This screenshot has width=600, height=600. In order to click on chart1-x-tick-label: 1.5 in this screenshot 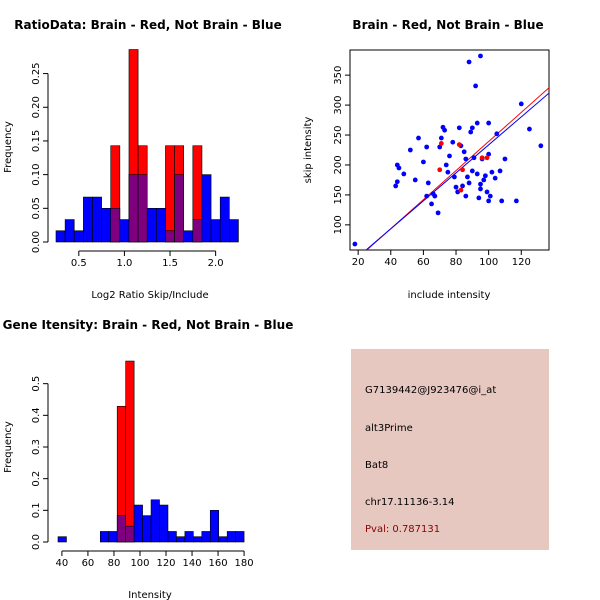, I will do `click(170, 263)`.